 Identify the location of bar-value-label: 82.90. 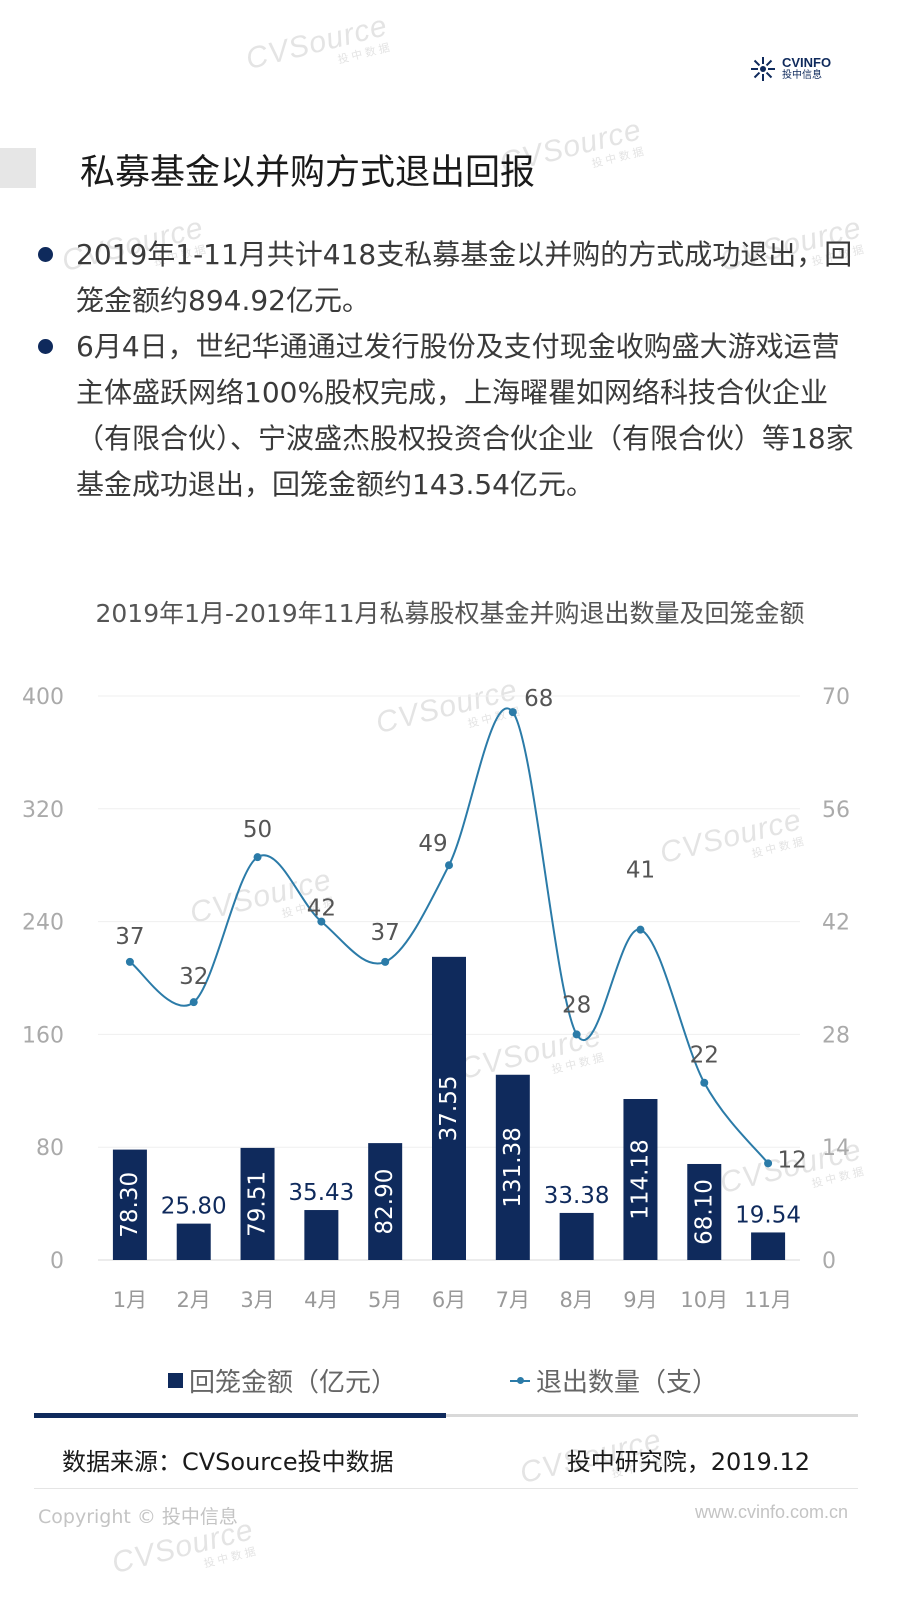
(385, 1202).